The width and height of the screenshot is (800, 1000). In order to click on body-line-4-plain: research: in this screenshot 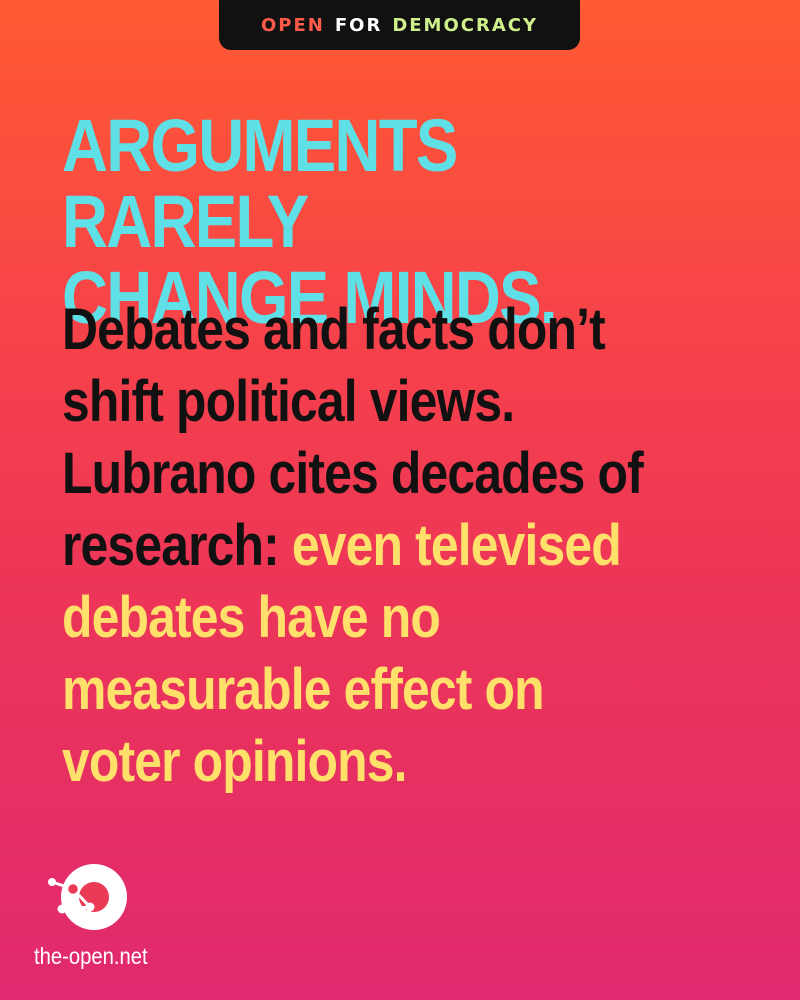, I will do `click(177, 545)`.